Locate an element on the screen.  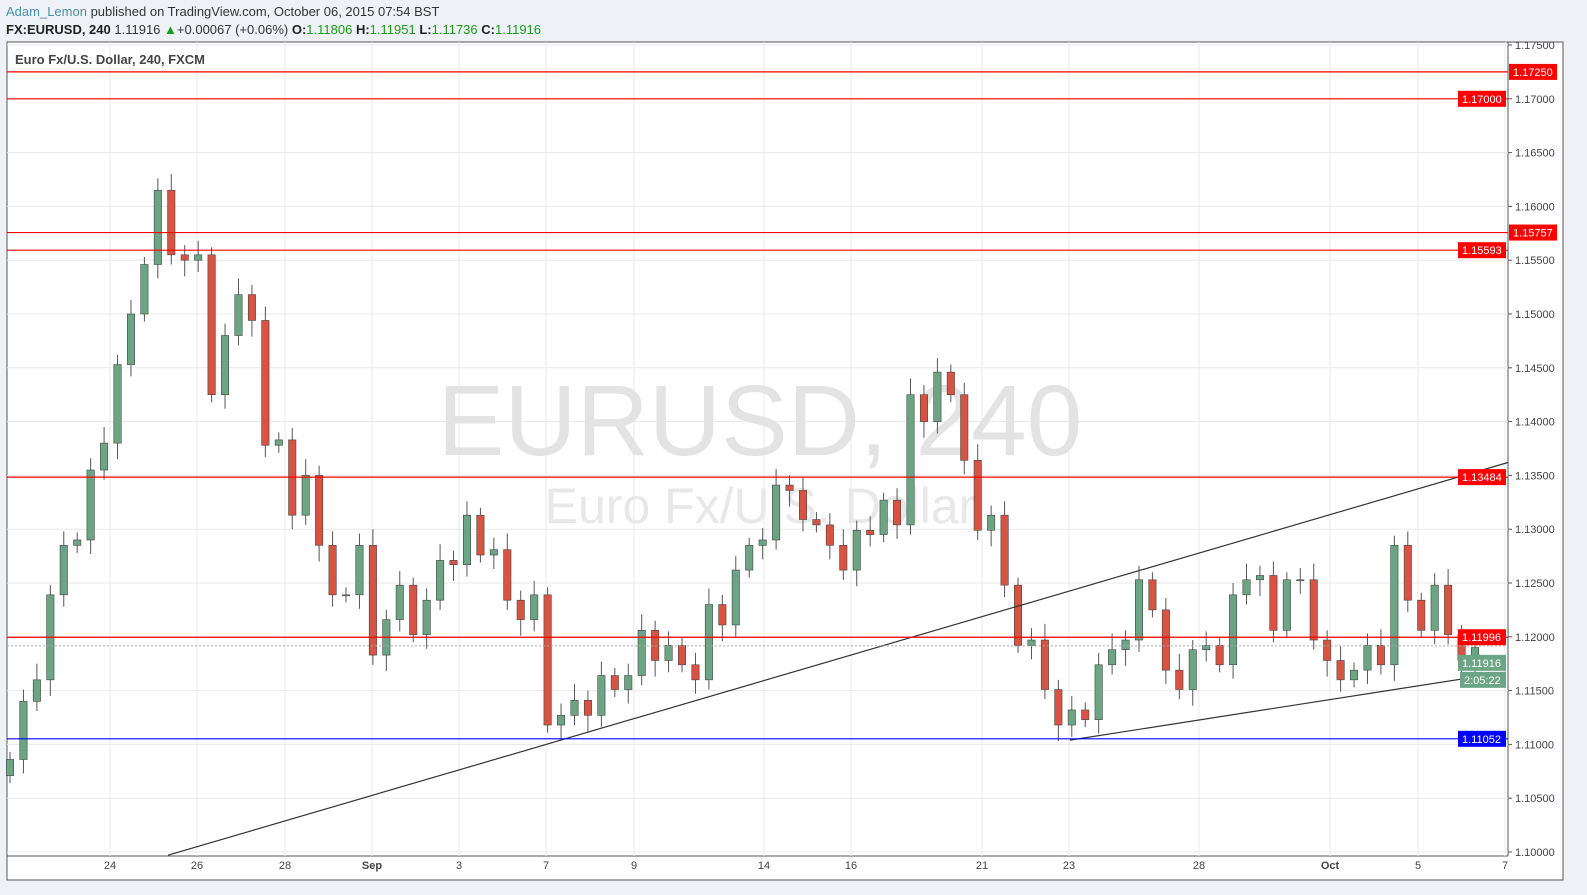
y-tick-label: 1.12000 is located at coordinates (1535, 638).